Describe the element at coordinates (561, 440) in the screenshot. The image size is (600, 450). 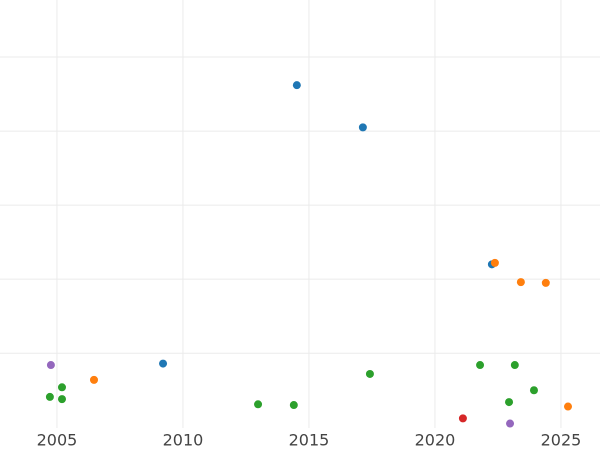
I see `x-tick-label: 2025` at that location.